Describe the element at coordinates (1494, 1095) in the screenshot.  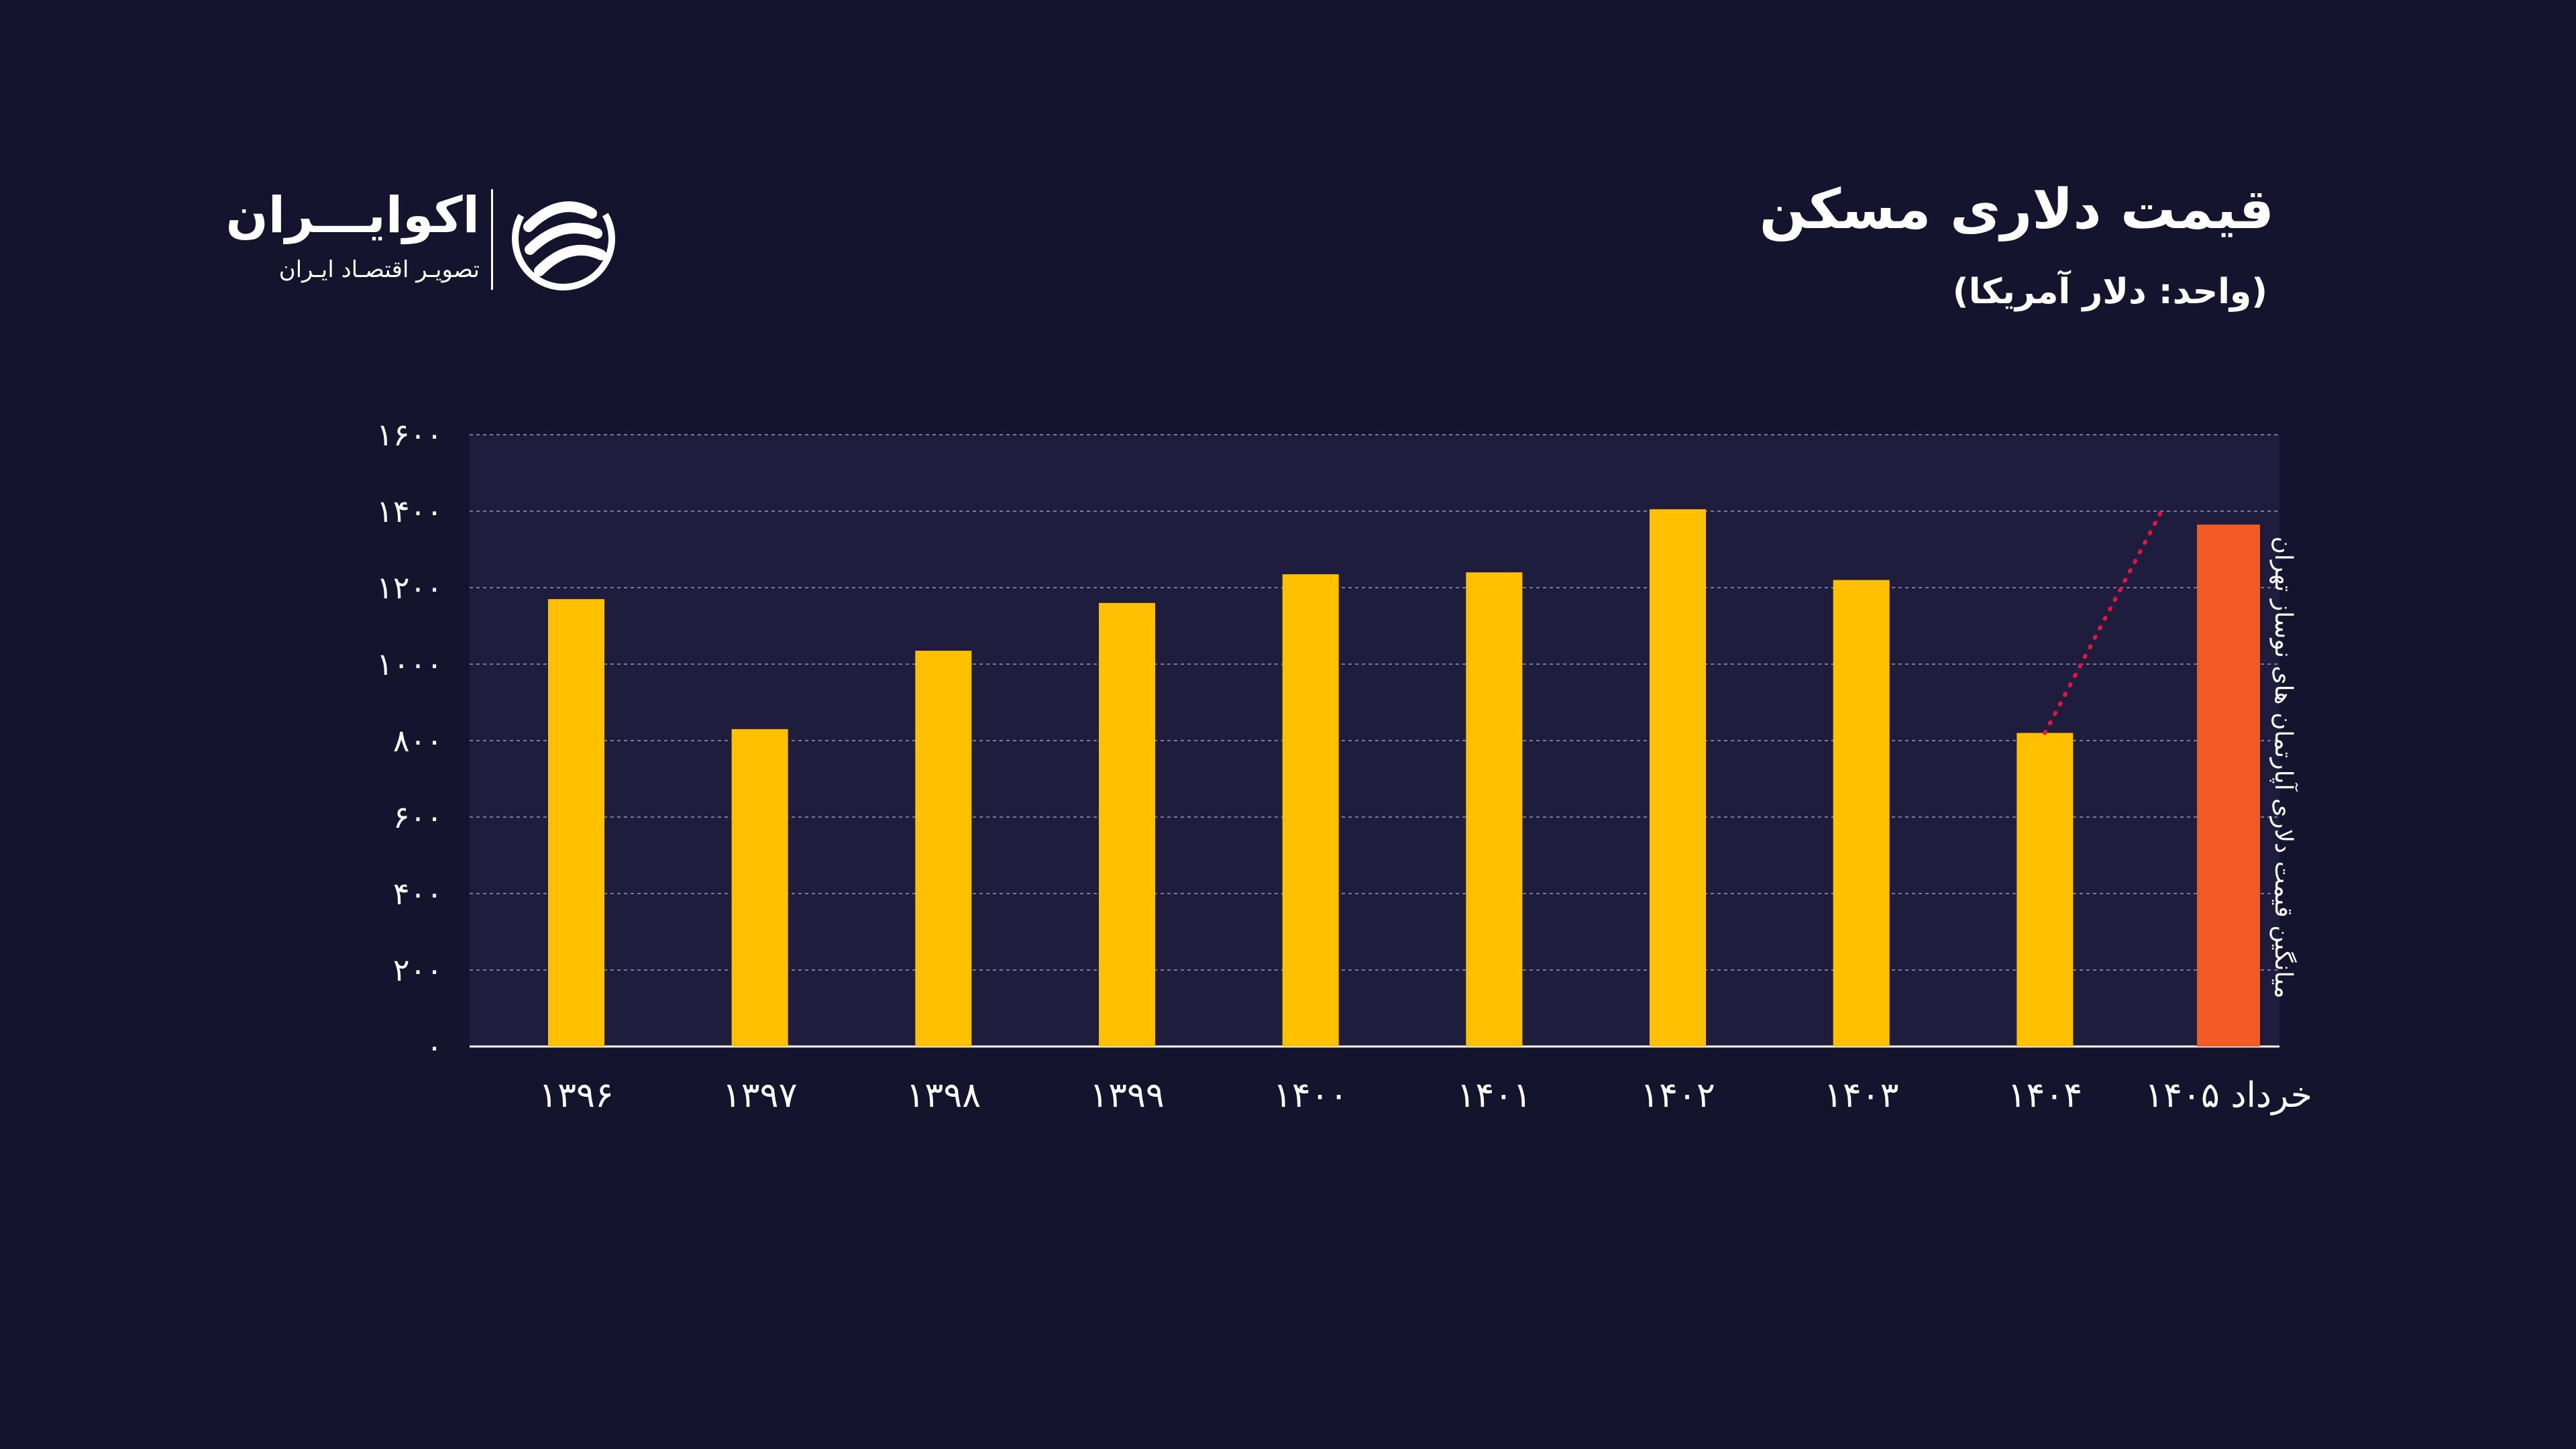
I see `x-tick-label: ۱۴۰۱` at that location.